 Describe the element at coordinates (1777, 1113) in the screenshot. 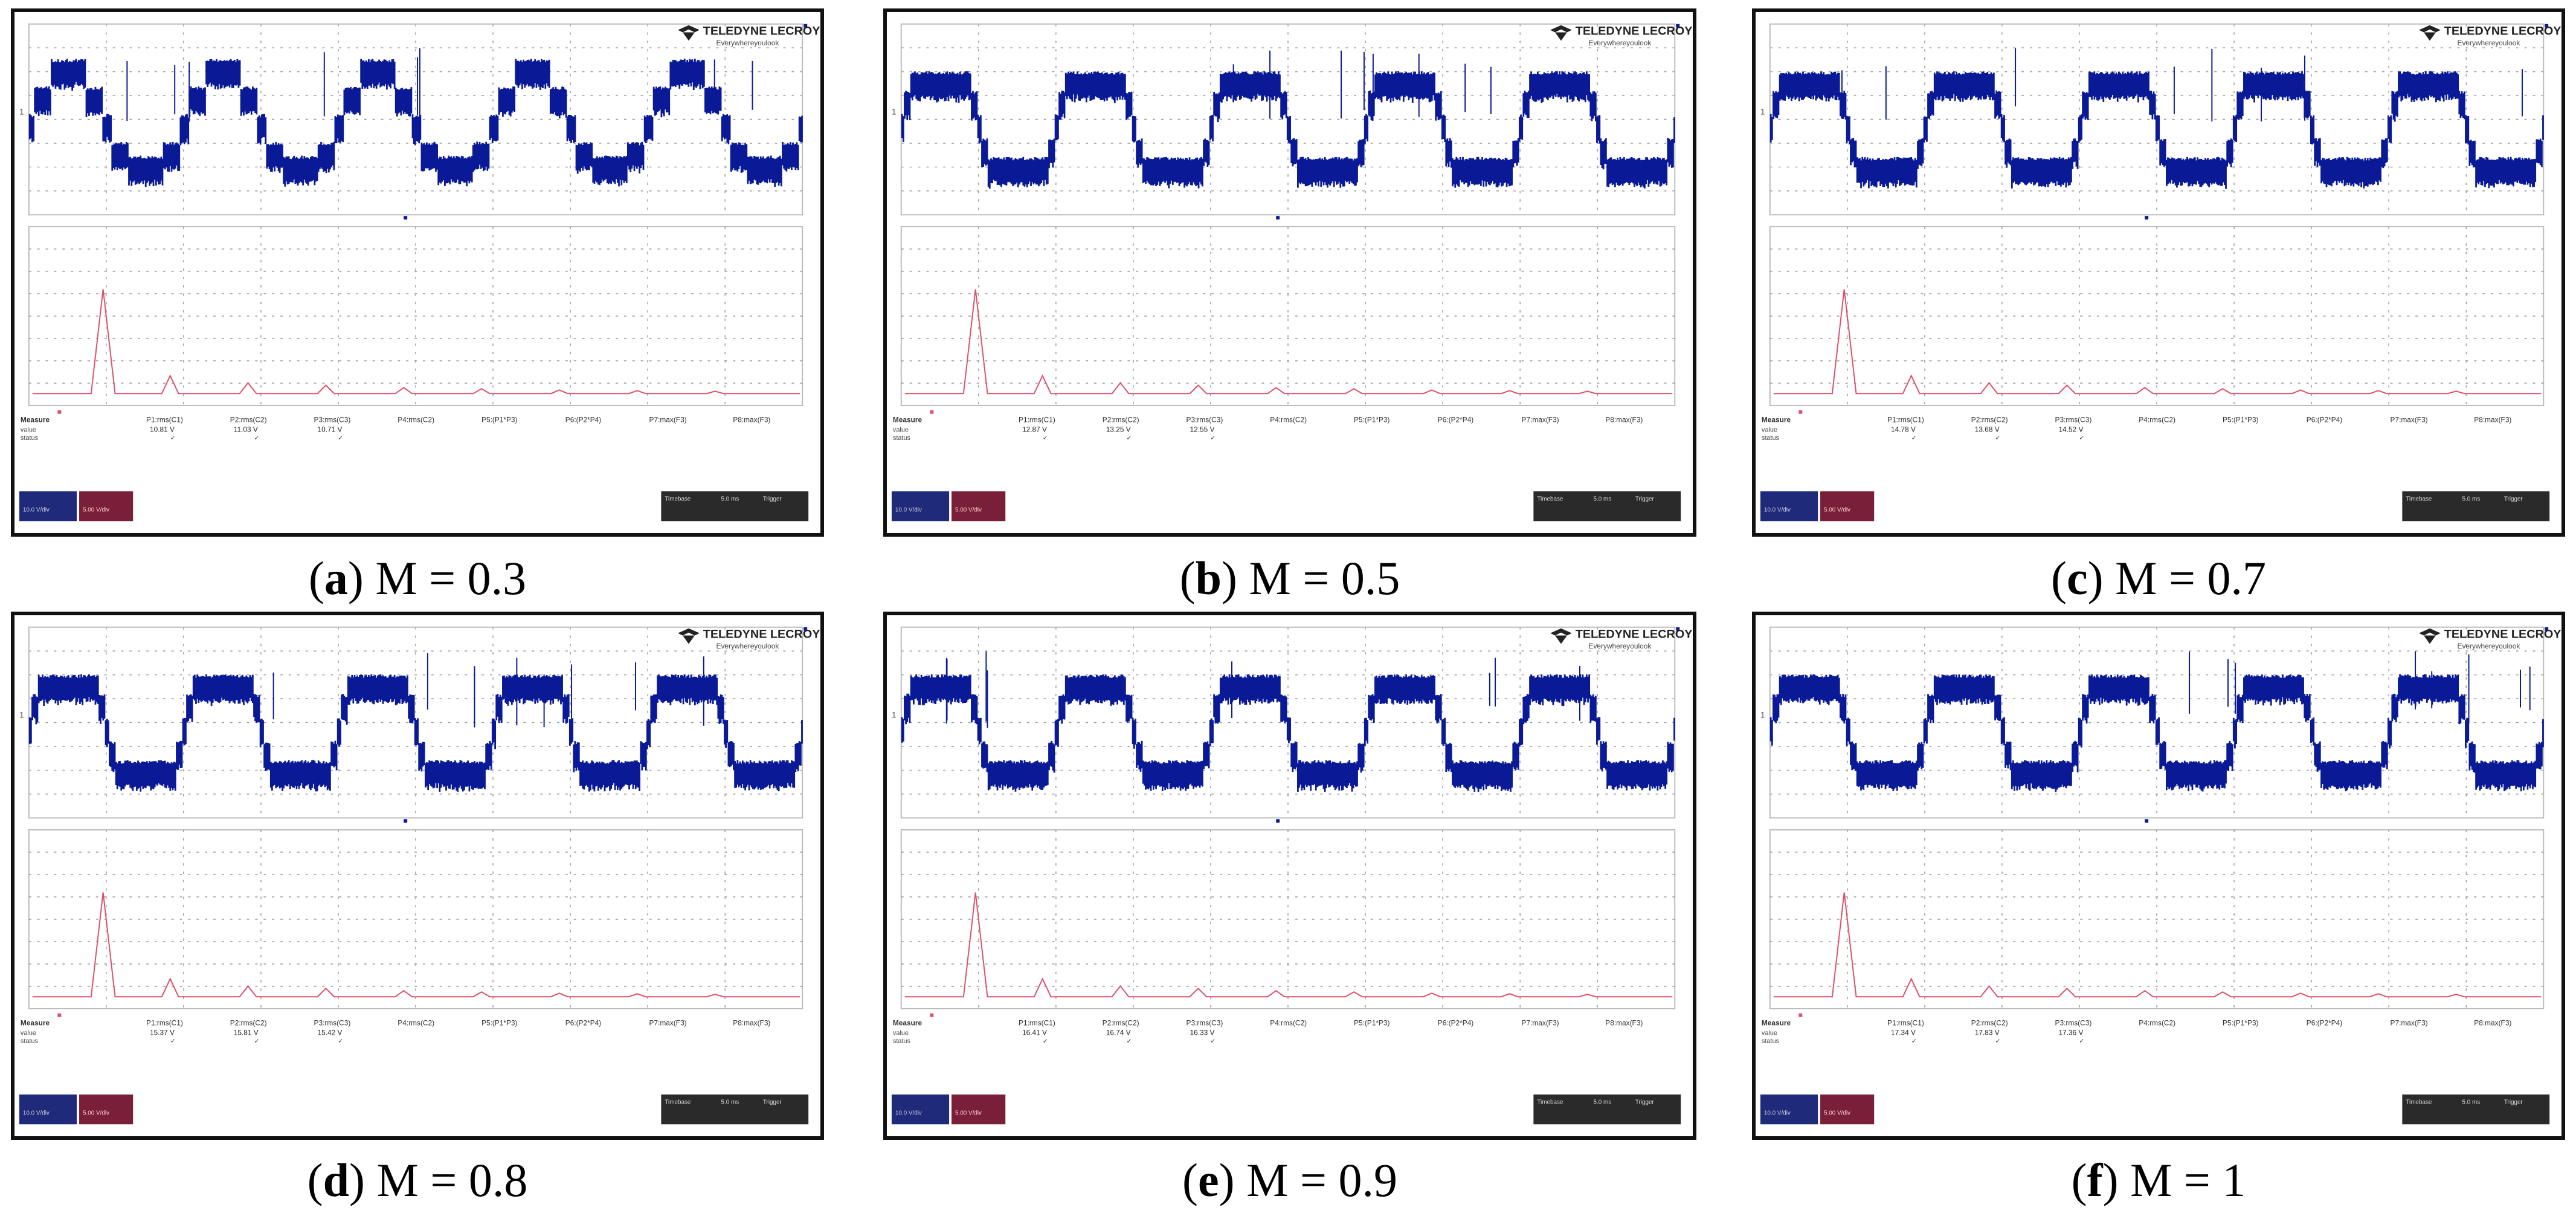

I see `channel-1-scale: 10.0 V/div` at that location.